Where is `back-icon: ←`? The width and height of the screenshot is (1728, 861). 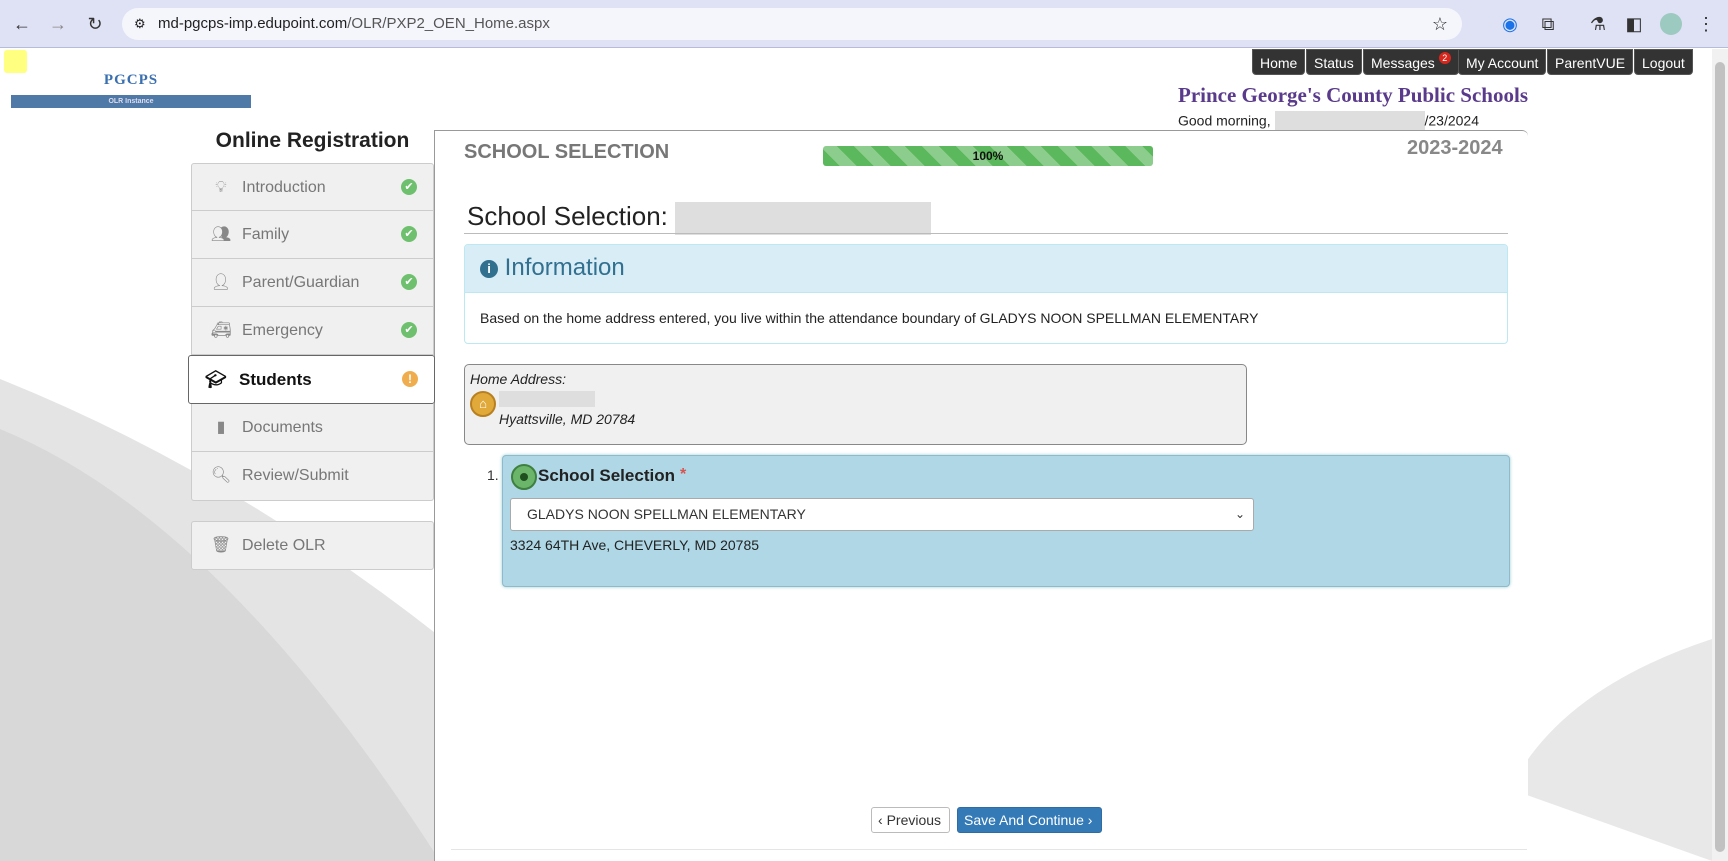
back-icon: ← is located at coordinates (22, 24).